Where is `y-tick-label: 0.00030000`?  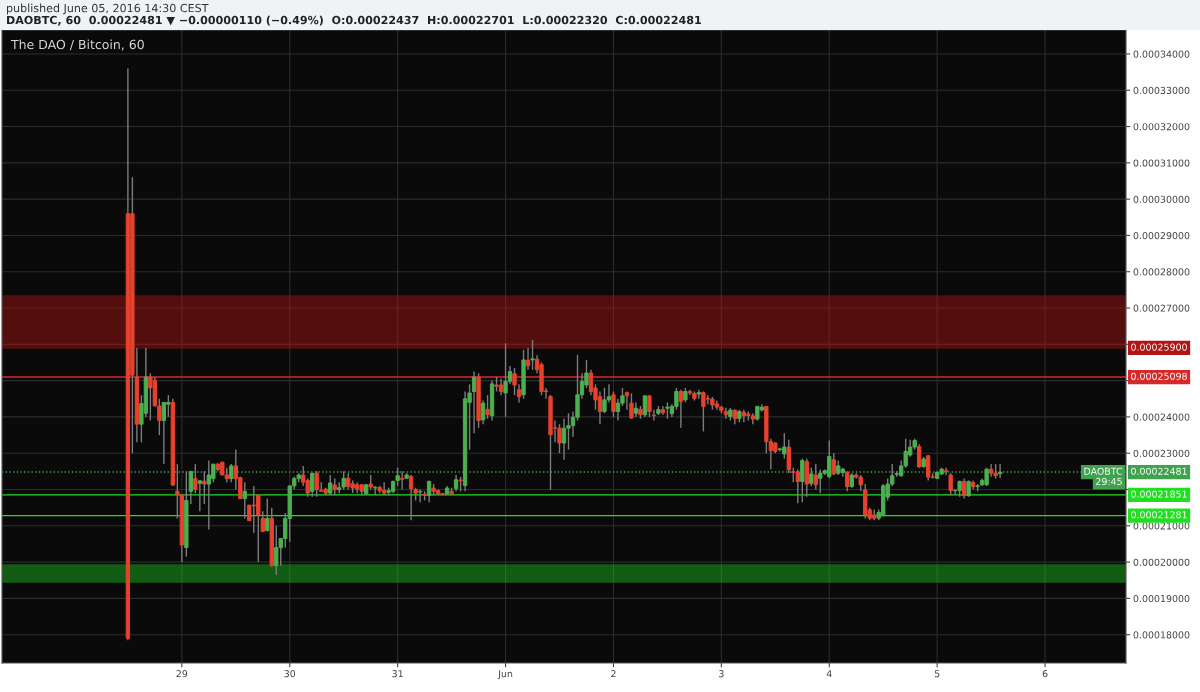
y-tick-label: 0.00030000 is located at coordinates (1161, 199).